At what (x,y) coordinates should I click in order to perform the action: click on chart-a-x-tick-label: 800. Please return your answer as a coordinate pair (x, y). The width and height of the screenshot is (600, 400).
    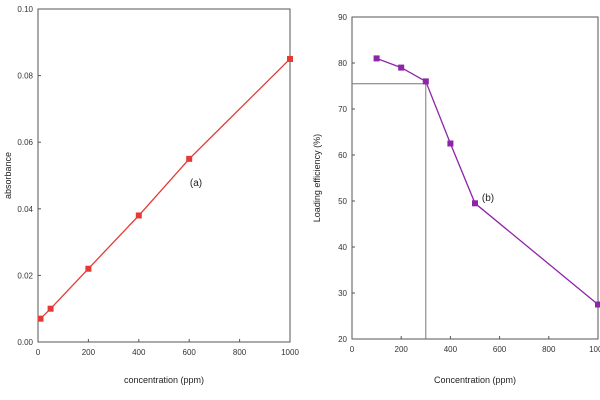
    Looking at the image, I should click on (240, 352).